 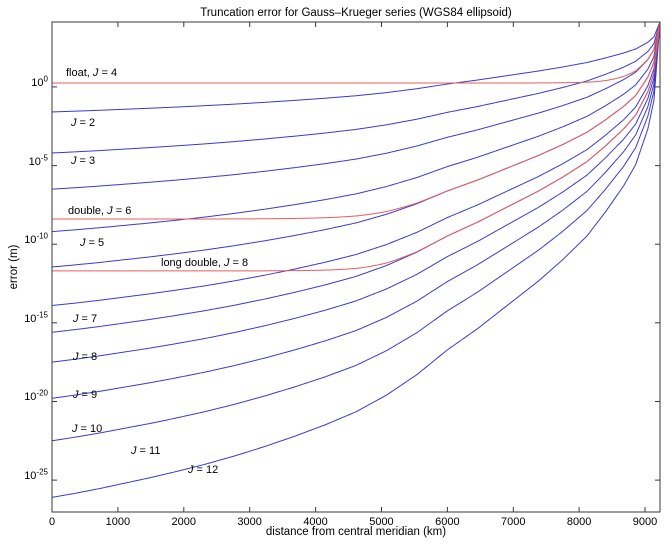 I want to click on y-tick-label-1e0: 10⁰, so click(x=39, y=81).